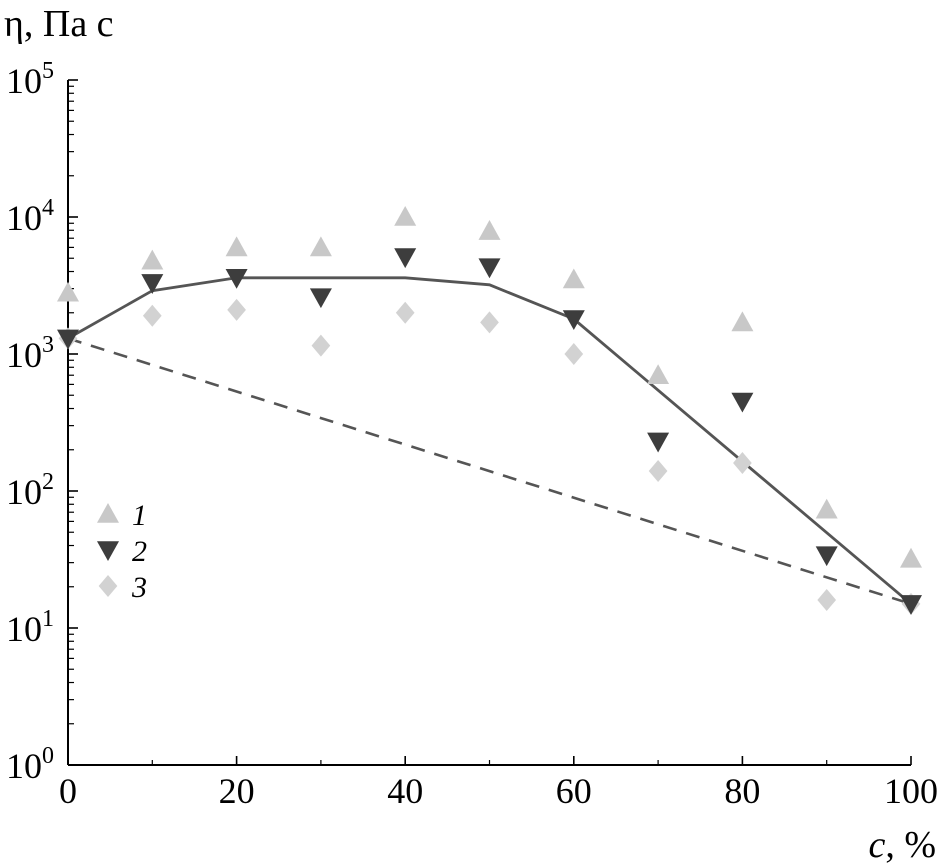  Describe the element at coordinates (122, 551) in the screenshot. I see `legend: 123` at that location.